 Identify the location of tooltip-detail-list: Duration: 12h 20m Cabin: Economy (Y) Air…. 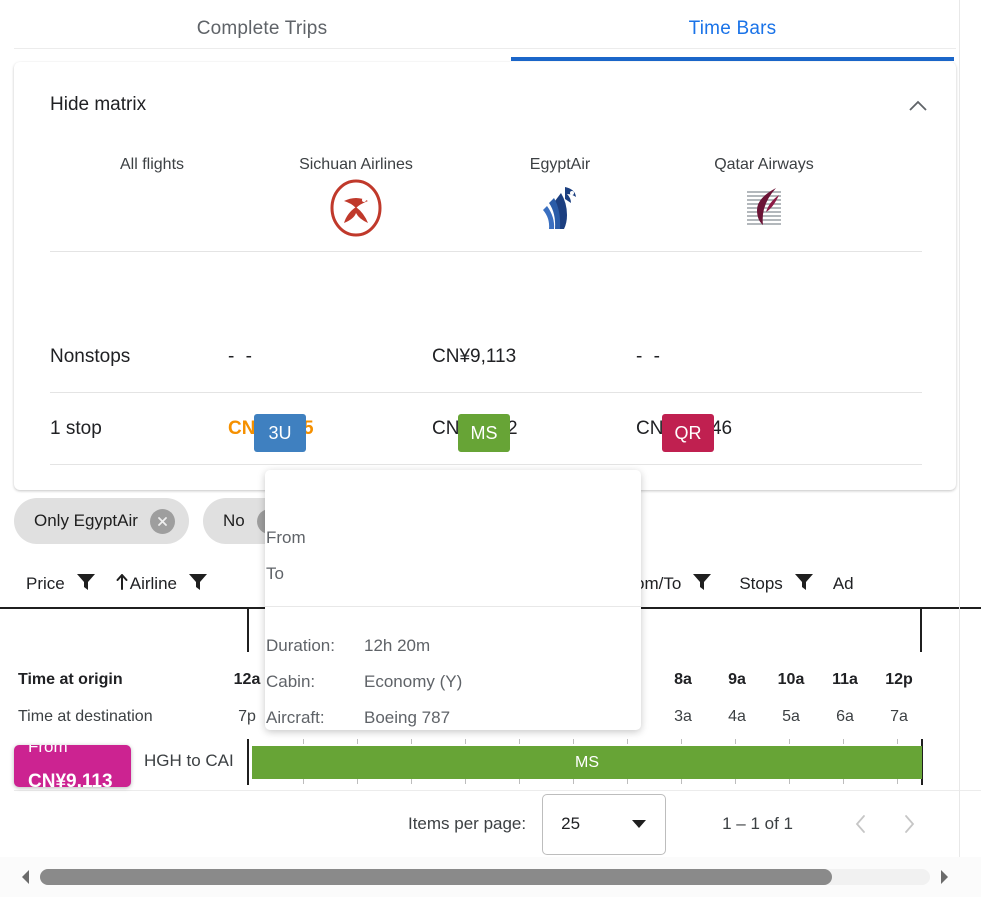
(364, 682).